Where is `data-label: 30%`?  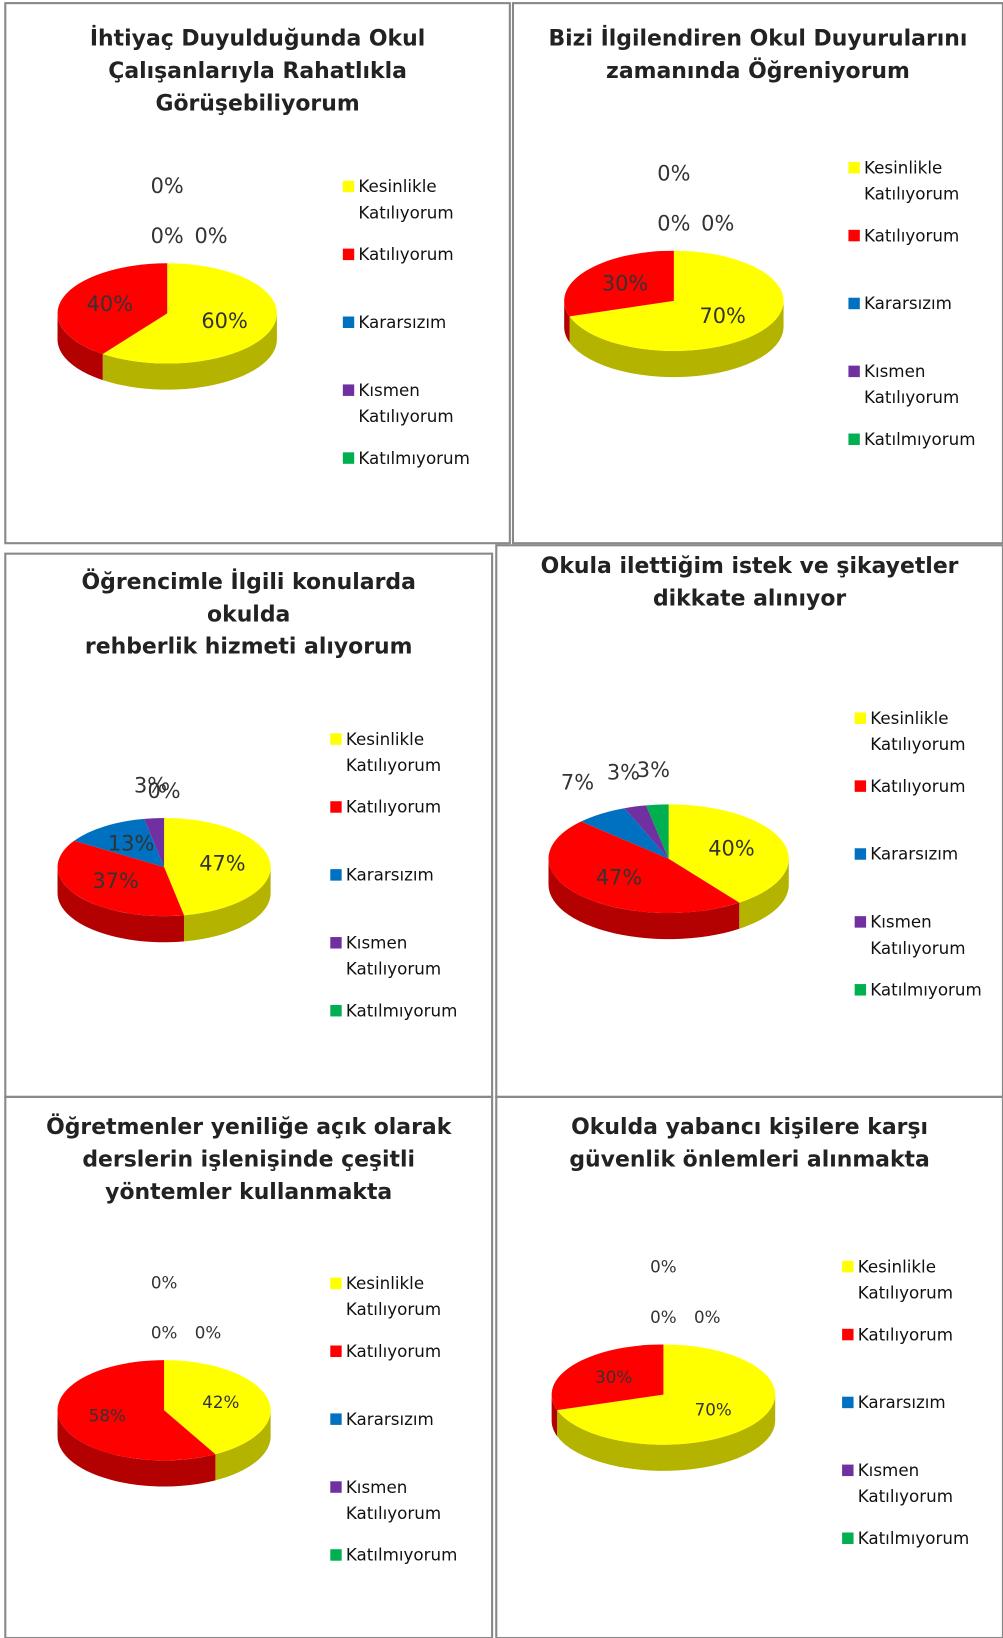 data-label: 30% is located at coordinates (625, 284).